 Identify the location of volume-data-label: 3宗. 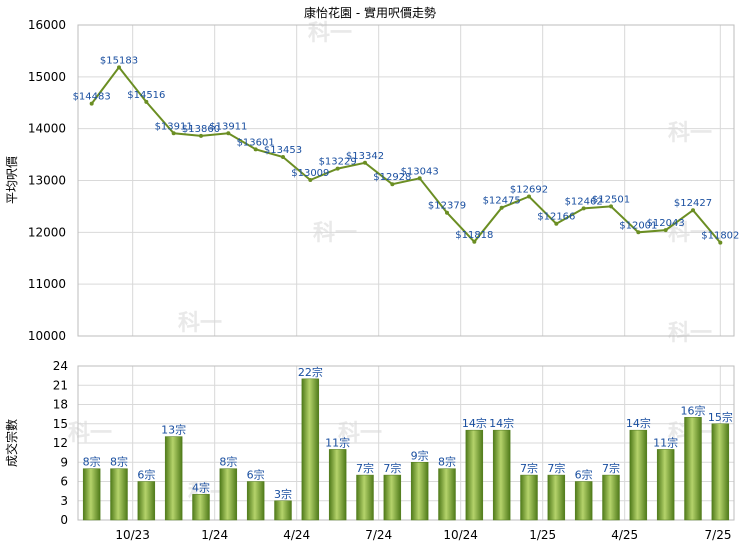
(283, 494).